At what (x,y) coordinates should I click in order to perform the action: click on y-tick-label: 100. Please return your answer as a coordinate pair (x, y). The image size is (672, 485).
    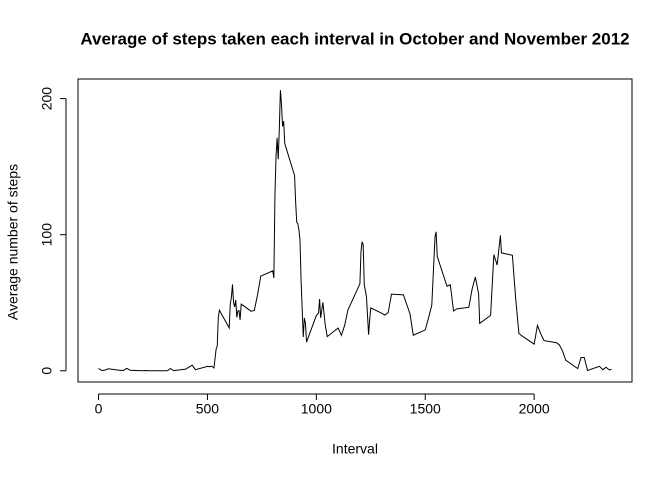
    Looking at the image, I should click on (47, 235).